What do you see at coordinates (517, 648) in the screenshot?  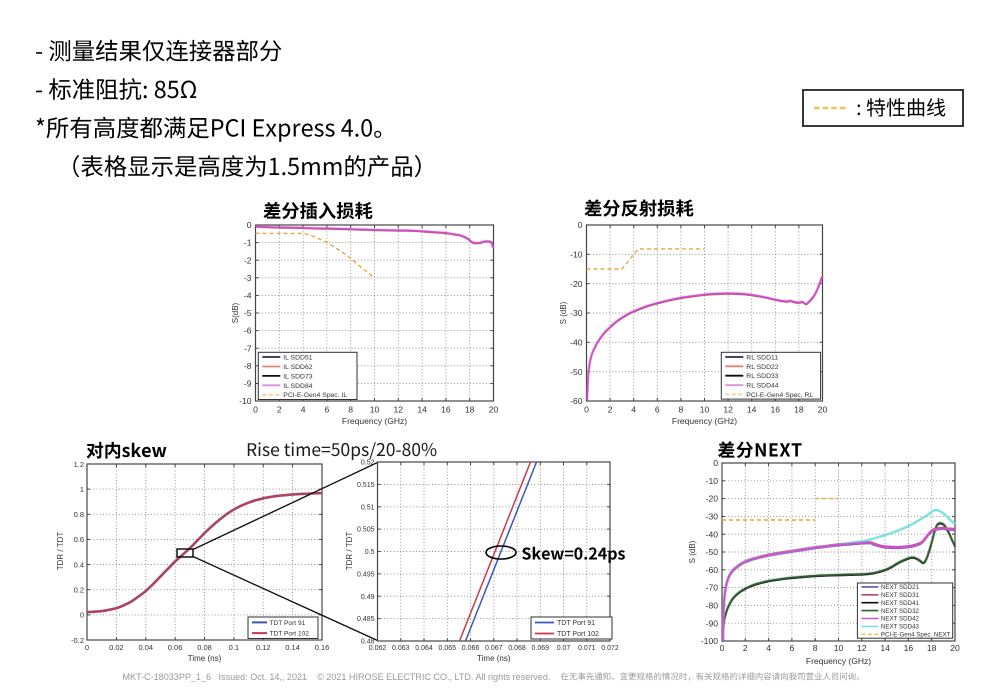 I see `svg-text: 0.068` at bounding box center [517, 648].